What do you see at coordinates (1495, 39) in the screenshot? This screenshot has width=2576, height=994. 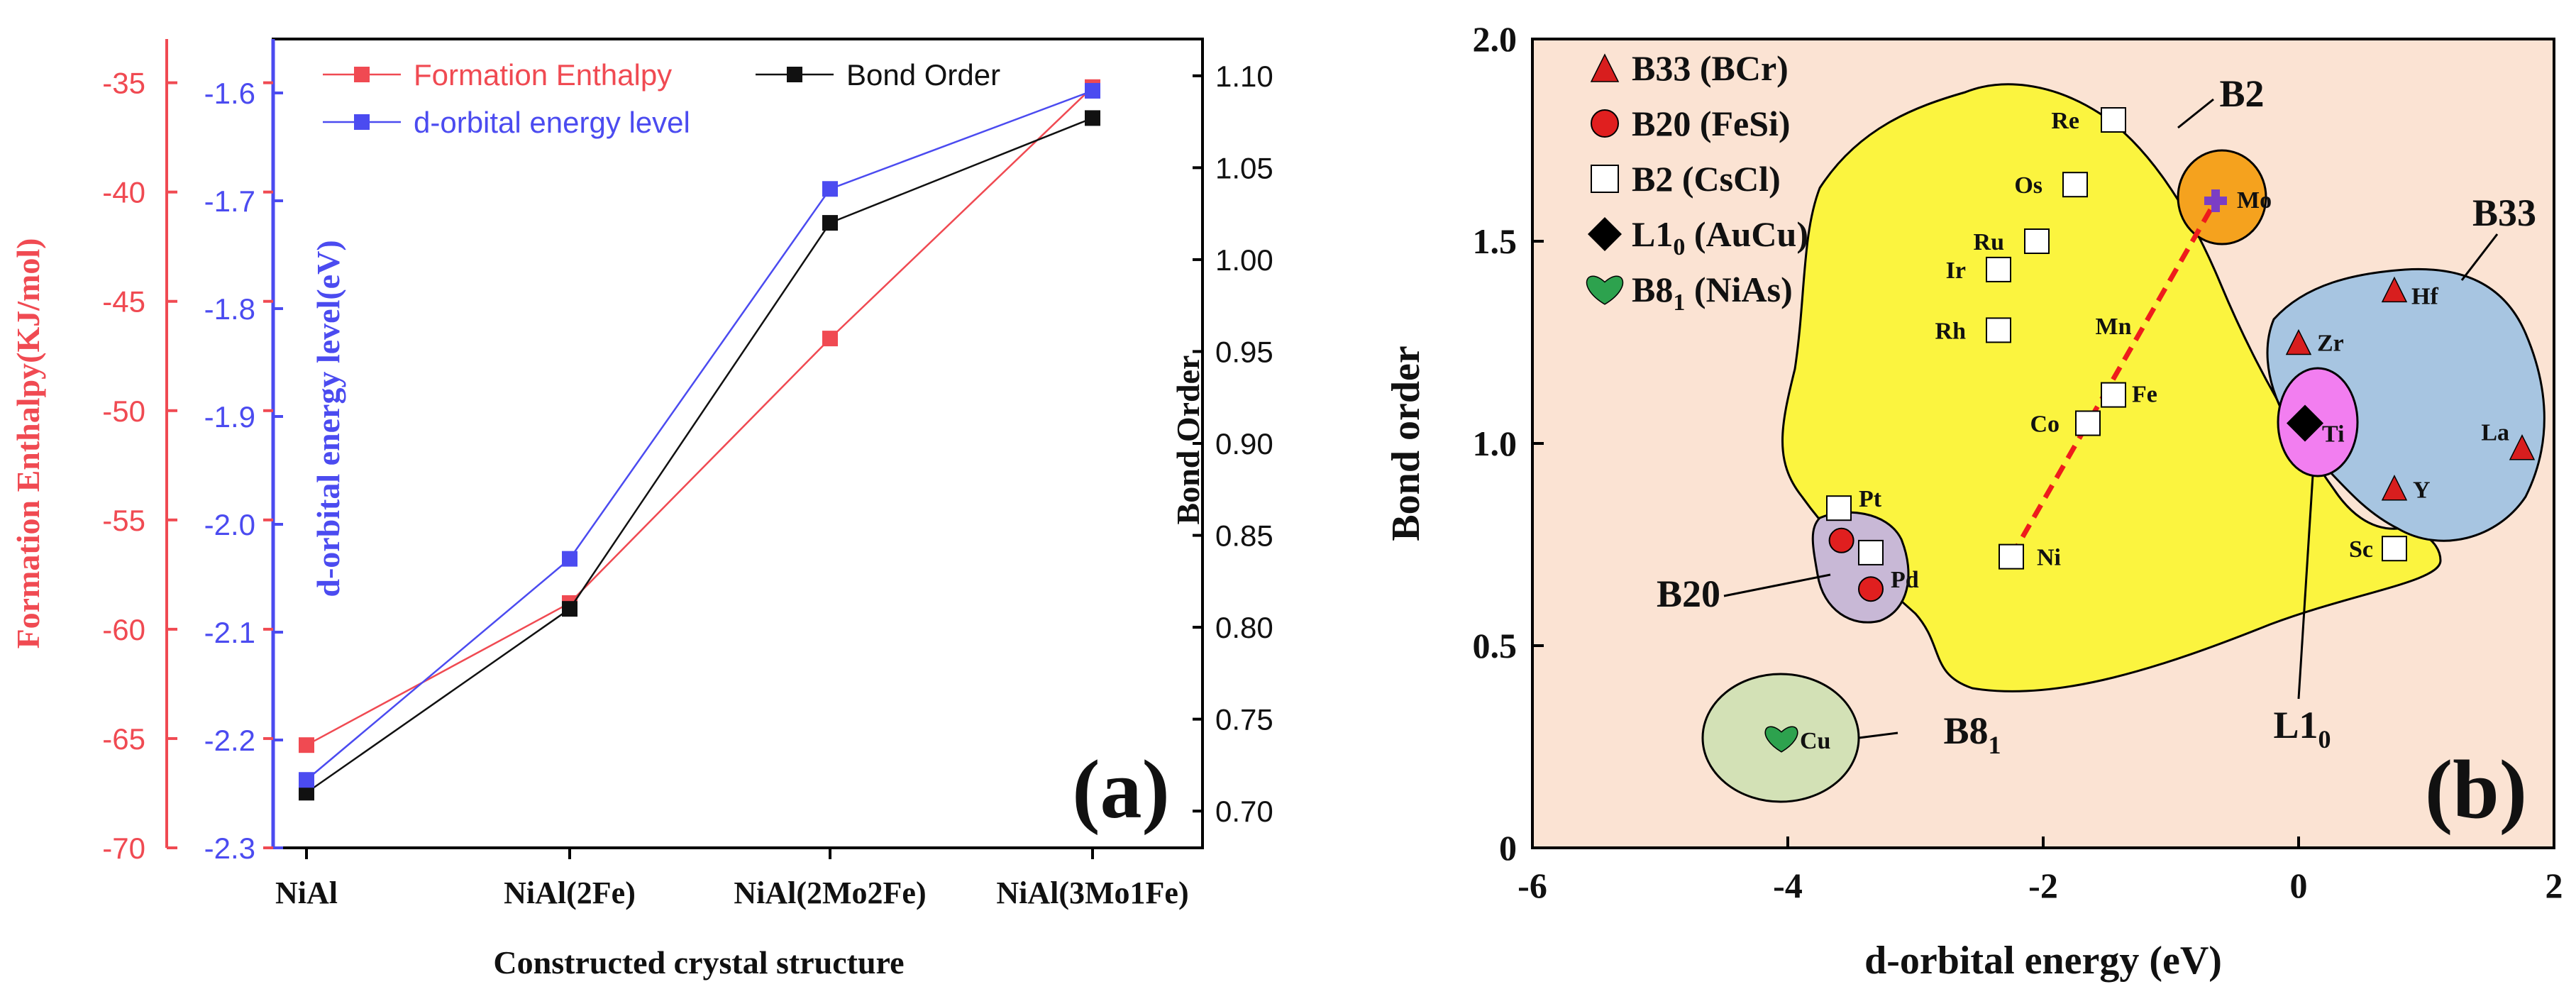 I see `panel-b-y-tick-label: 2.0` at bounding box center [1495, 39].